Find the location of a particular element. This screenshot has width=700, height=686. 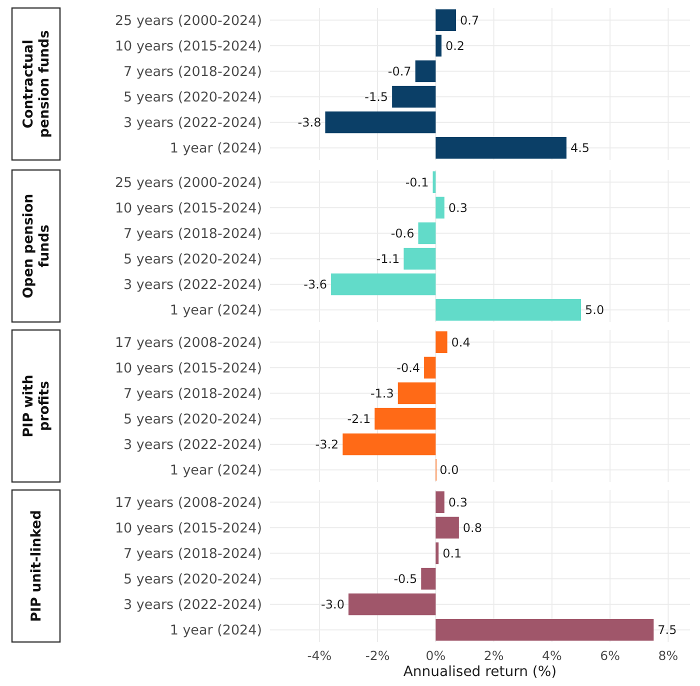

data-label: 0.8 is located at coordinates (472, 527).